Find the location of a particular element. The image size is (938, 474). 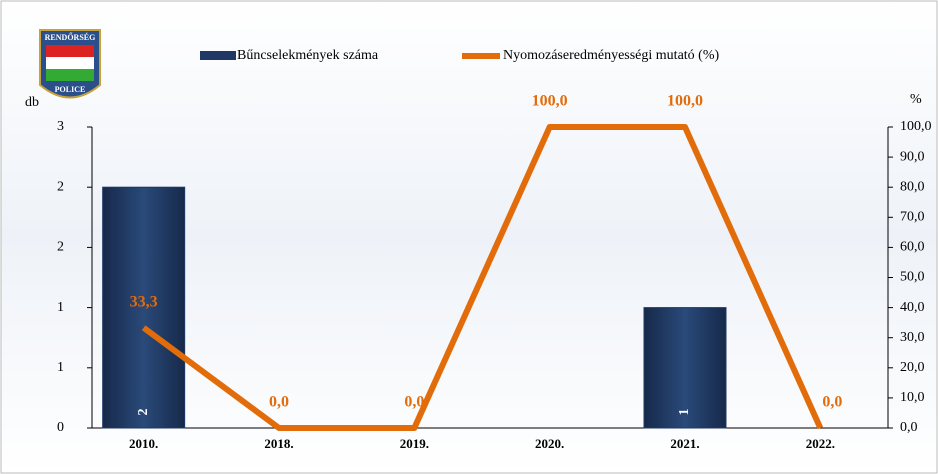

bar-value-label: 1 is located at coordinates (684, 412).